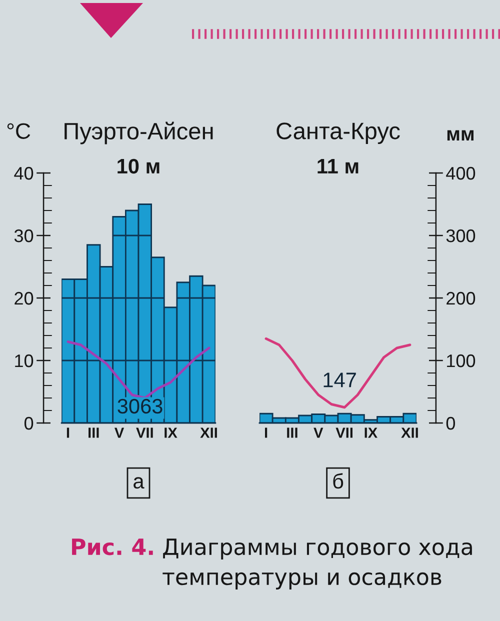 The image size is (500, 621). Describe the element at coordinates (24, 298) in the screenshot. I see `y-tick-label: 20` at that location.